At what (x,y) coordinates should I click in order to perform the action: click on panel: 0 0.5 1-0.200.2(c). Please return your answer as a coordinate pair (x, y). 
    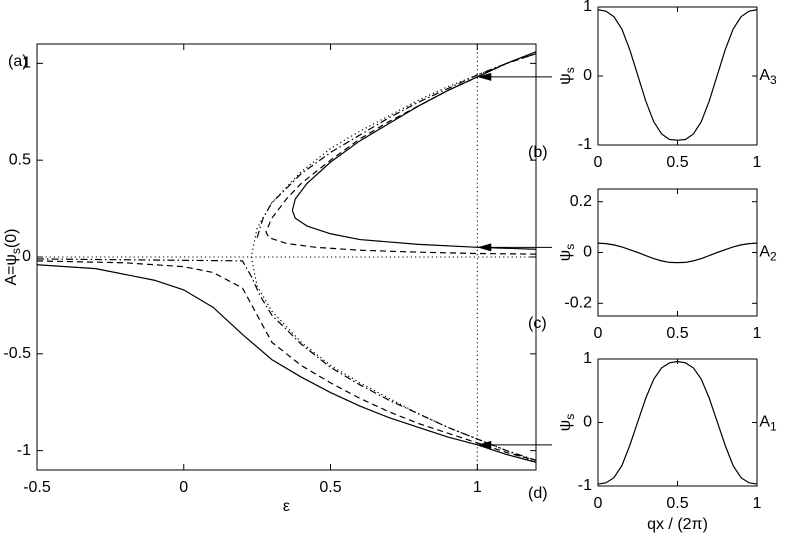
    Looking at the image, I should click on (645, 265).